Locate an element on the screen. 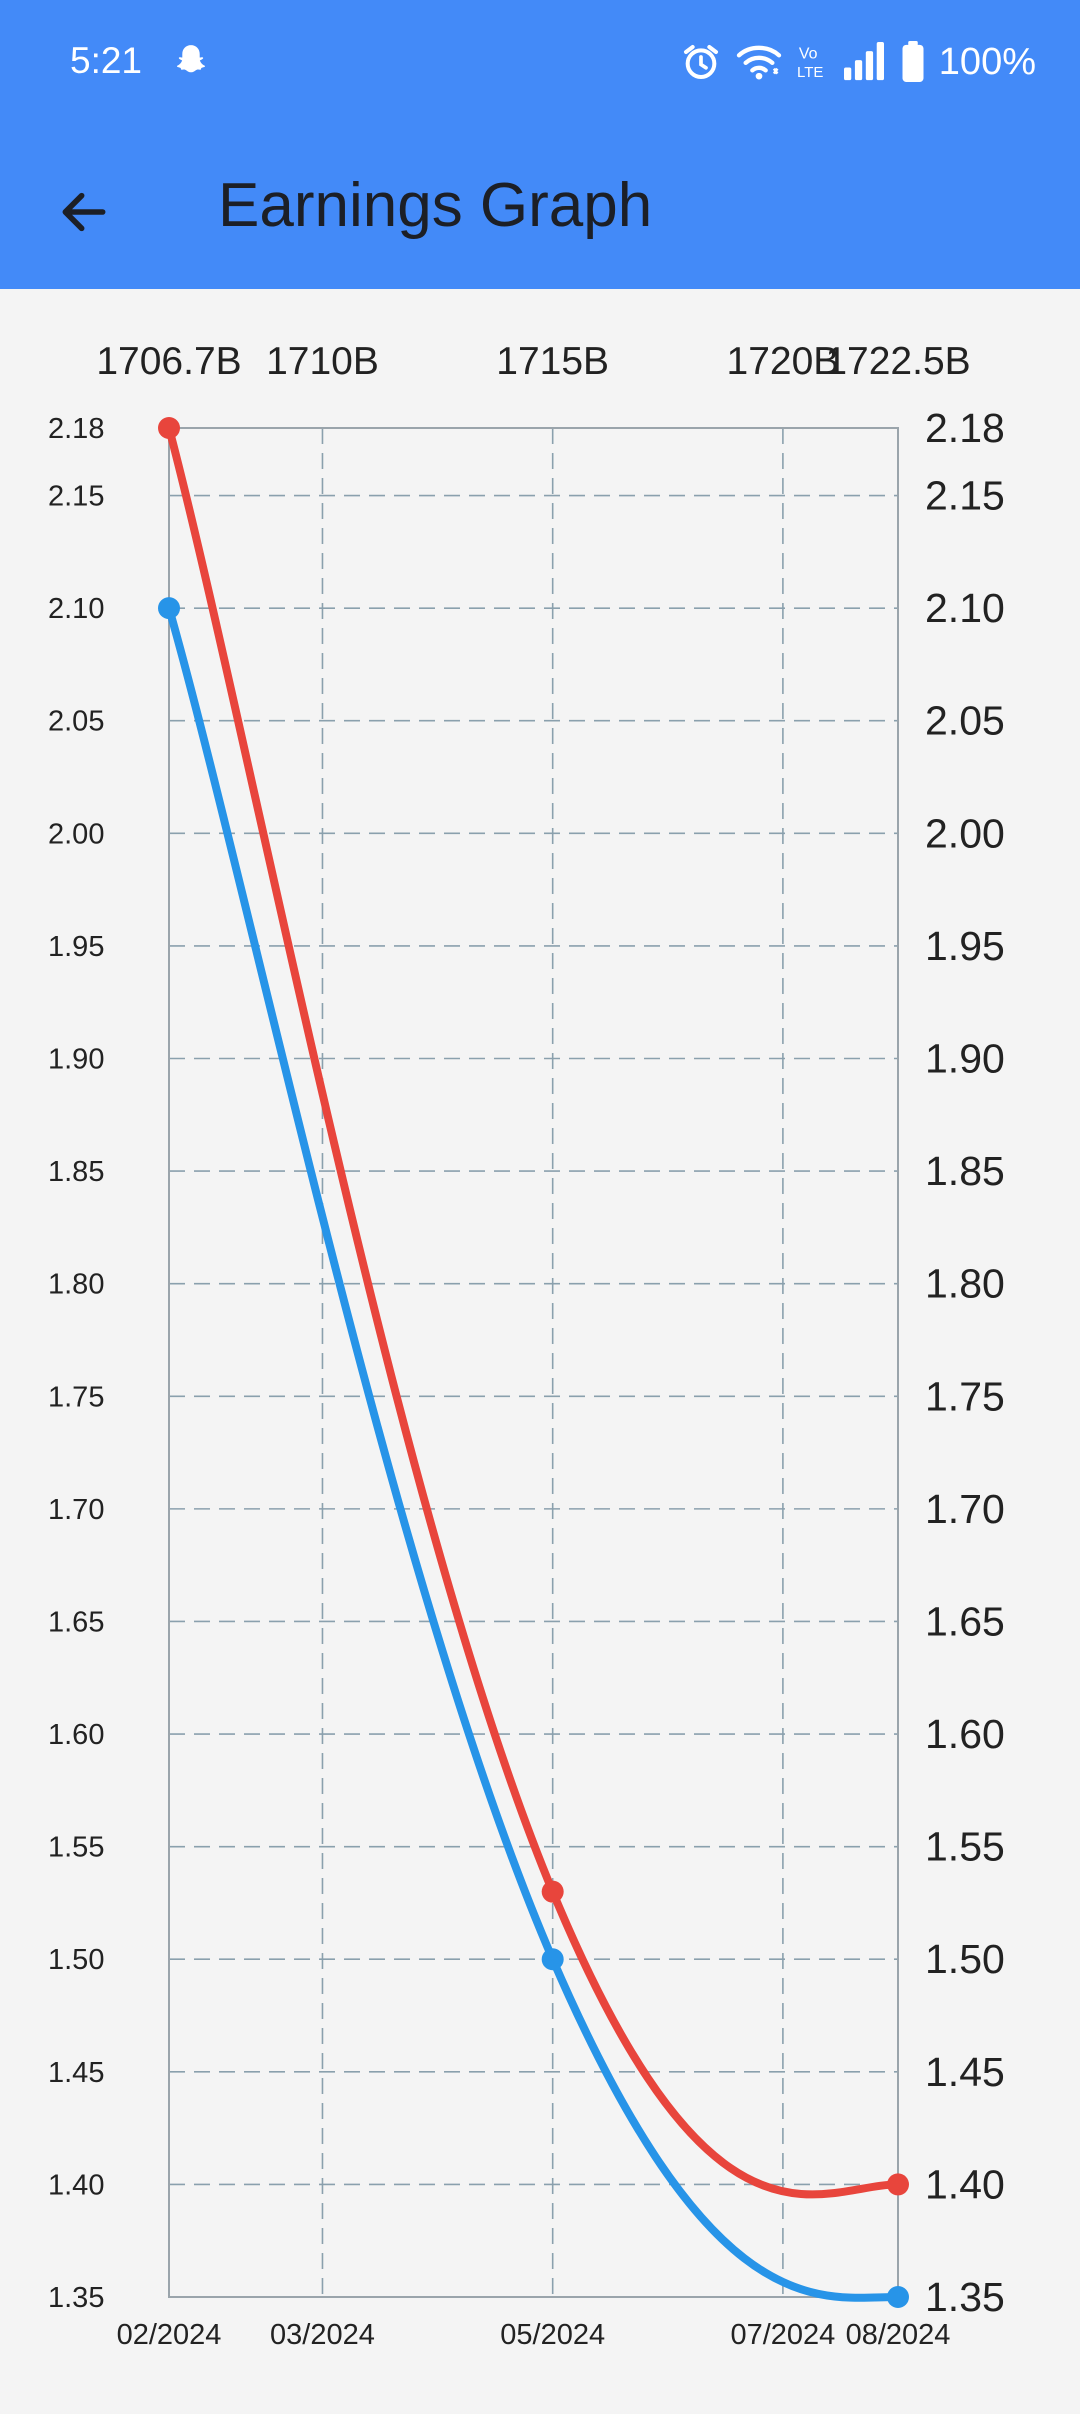 This screenshot has width=1080, height=2414. app-bar: 5:21 Vo LTE is located at coordinates (540, 144).